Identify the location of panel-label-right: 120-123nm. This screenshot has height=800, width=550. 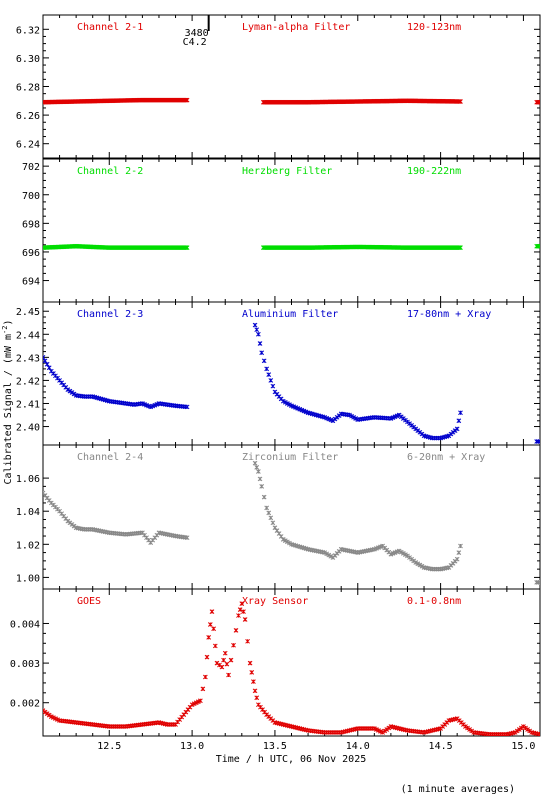
(434, 27).